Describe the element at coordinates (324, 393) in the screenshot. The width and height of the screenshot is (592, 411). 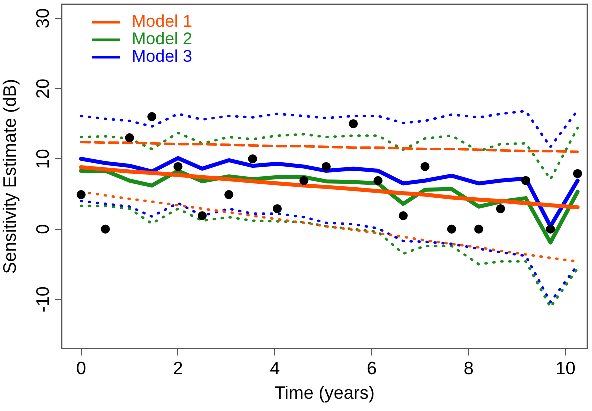
I see `x-axis-title: Time (years)` at that location.